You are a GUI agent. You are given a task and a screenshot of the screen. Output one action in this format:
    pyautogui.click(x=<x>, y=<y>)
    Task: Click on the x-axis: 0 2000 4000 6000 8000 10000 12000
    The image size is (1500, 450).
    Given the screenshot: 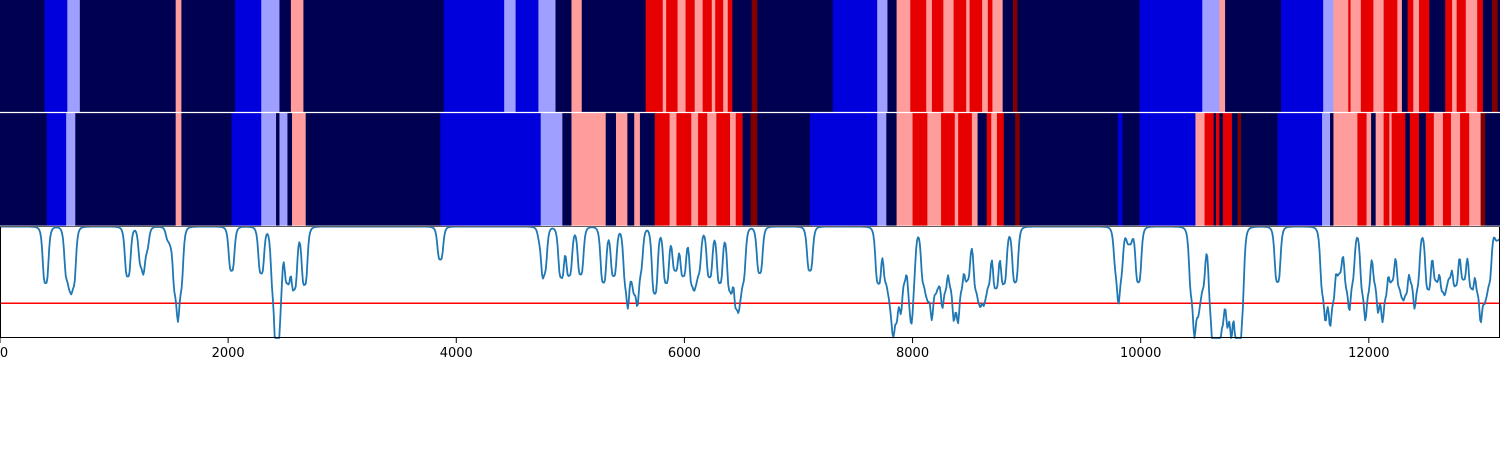 What is the action you would take?
    pyautogui.click(x=694, y=349)
    